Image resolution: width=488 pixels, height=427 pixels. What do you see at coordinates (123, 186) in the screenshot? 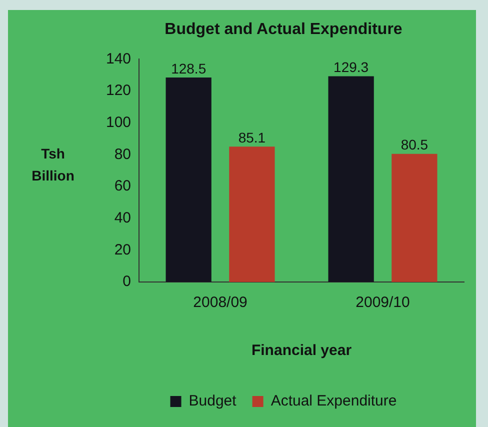
I see `y-tick-label: 60` at bounding box center [123, 186].